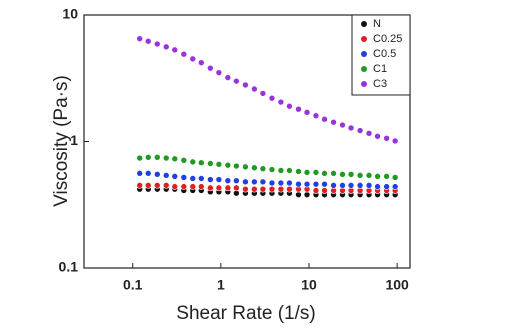  What do you see at coordinates (397, 285) in the screenshot?
I see `x-tick-label: 100` at bounding box center [397, 285].